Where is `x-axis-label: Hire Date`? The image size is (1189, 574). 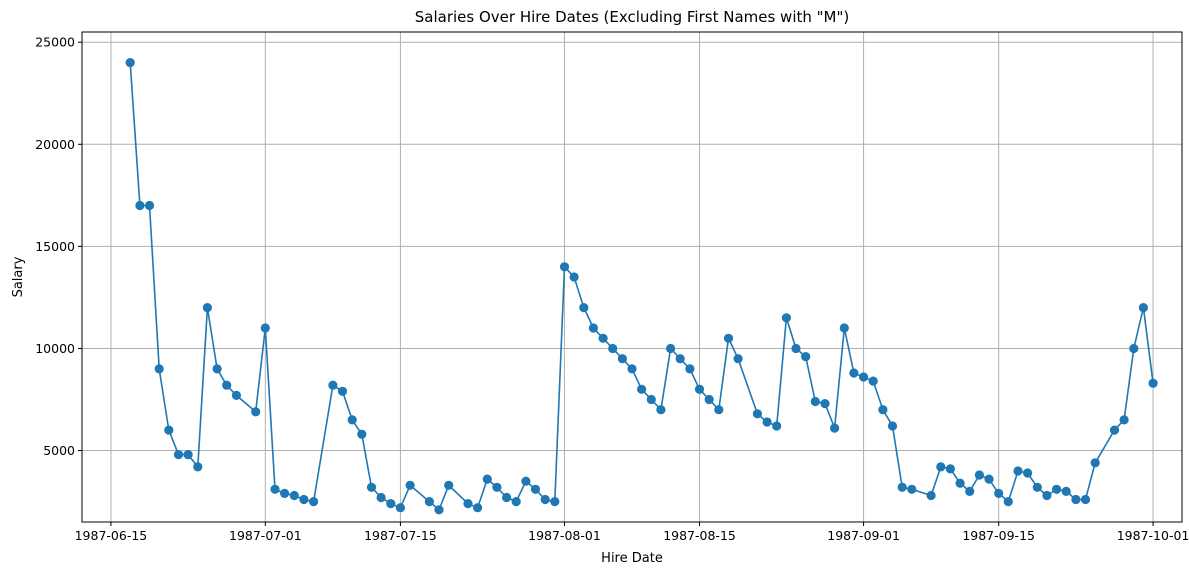 x-axis-label: Hire Date is located at coordinates (632, 558).